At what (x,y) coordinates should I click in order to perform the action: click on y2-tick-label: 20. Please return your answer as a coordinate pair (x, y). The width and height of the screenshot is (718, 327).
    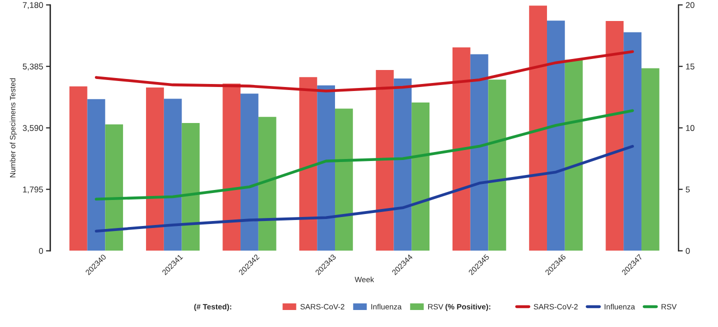
    Looking at the image, I should click on (690, 5).